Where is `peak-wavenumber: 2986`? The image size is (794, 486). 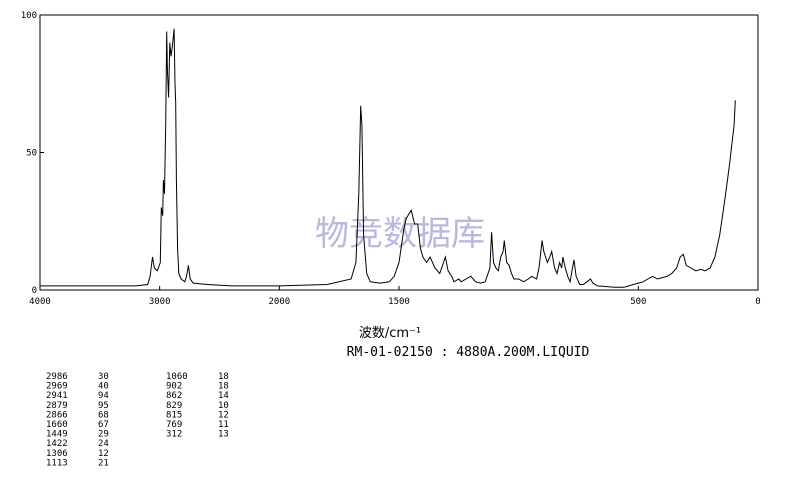
peak-wavenumber: 2986 is located at coordinates (57, 377).